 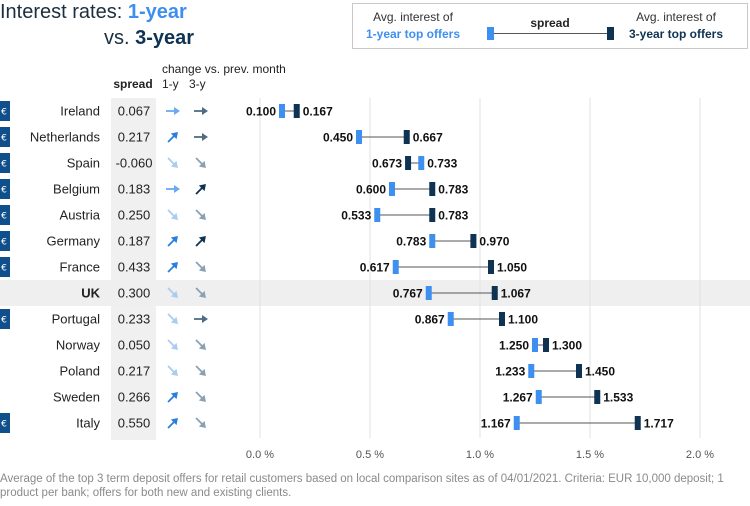 What do you see at coordinates (134, 423) in the screenshot?
I see `spread-value: 0.550` at bounding box center [134, 423].